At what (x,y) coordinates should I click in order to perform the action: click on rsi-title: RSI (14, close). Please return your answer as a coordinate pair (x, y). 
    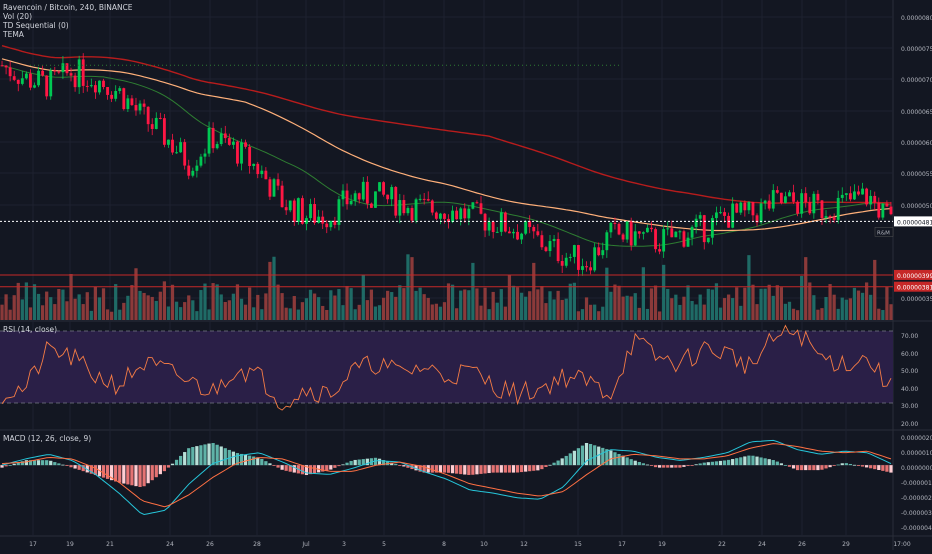
    Looking at the image, I should click on (30, 329).